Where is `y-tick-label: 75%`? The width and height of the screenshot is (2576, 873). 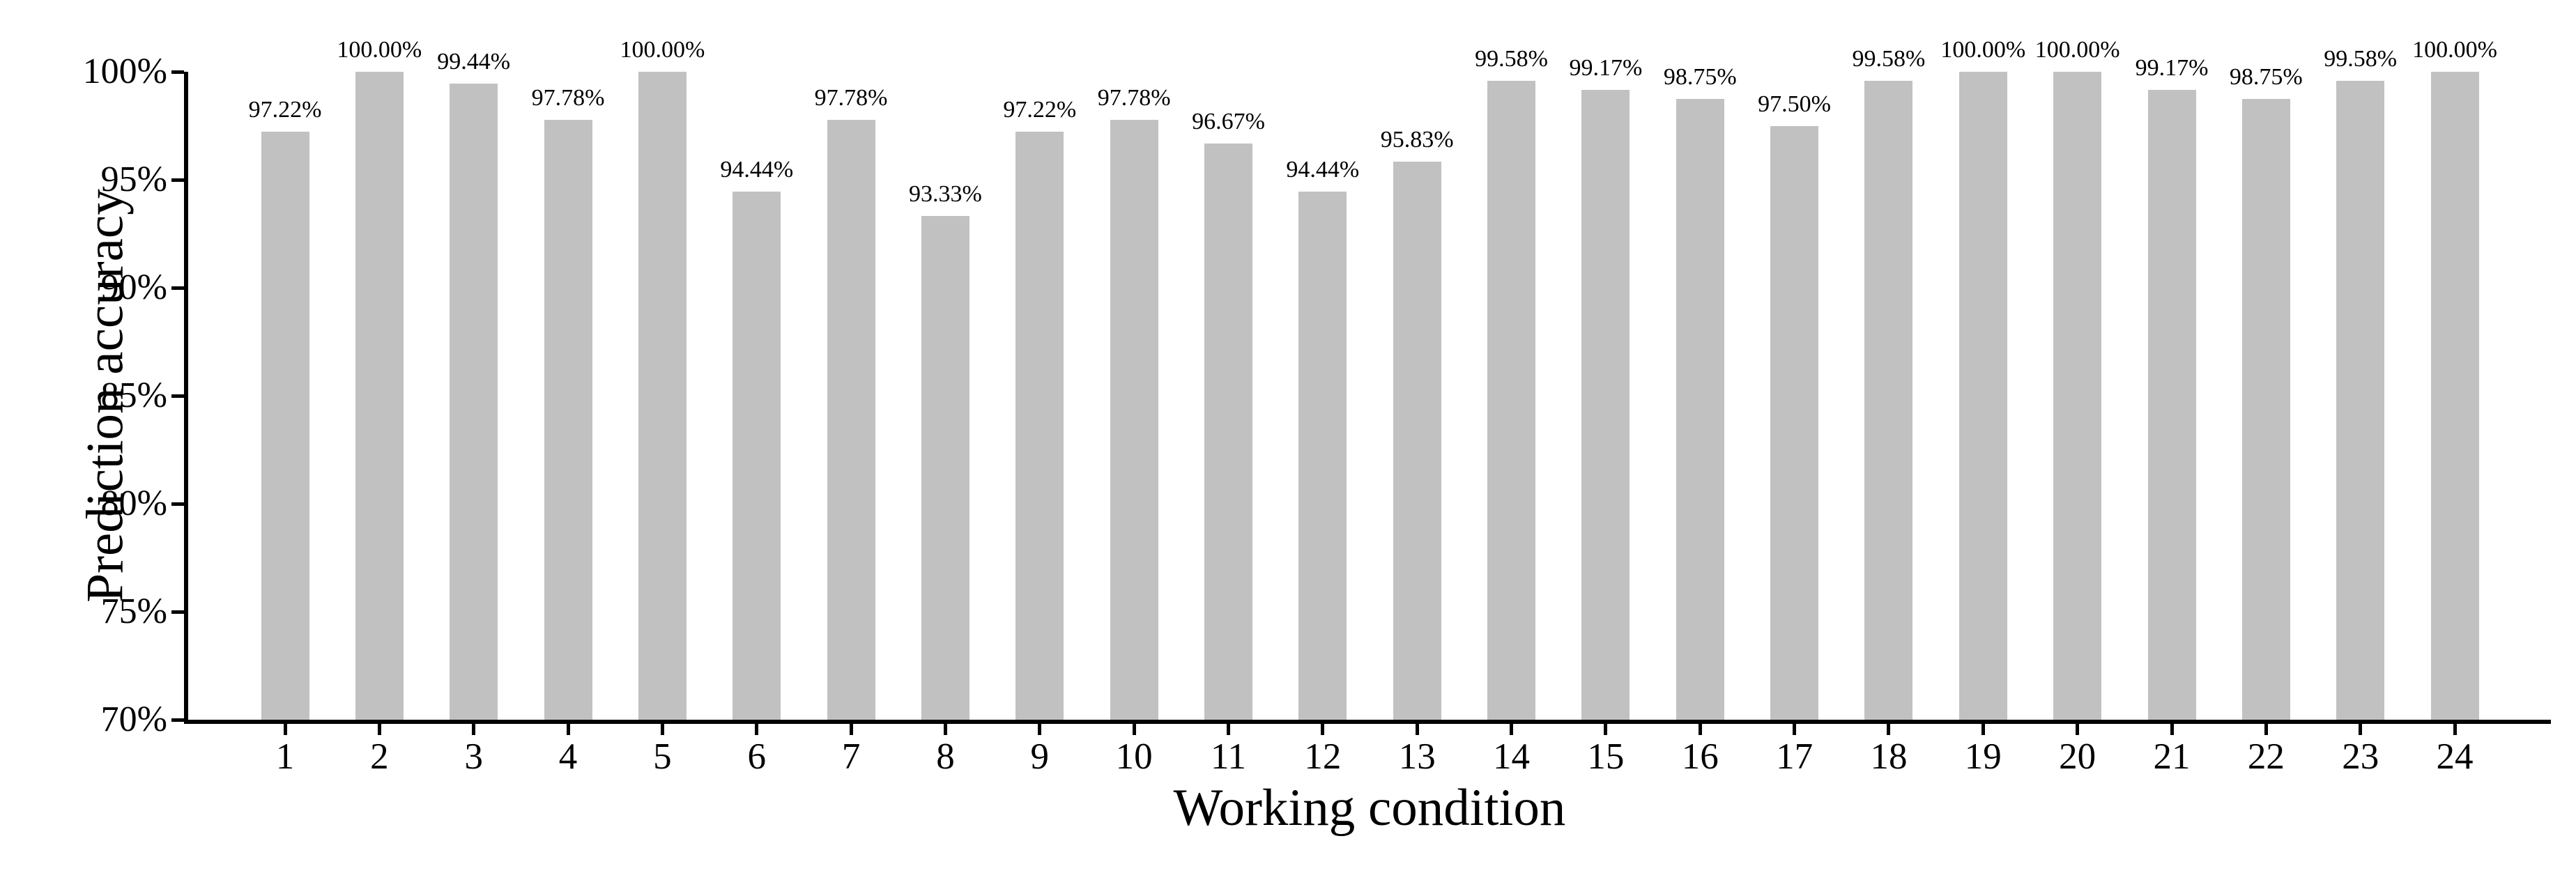 y-tick-label: 75% is located at coordinates (133, 611).